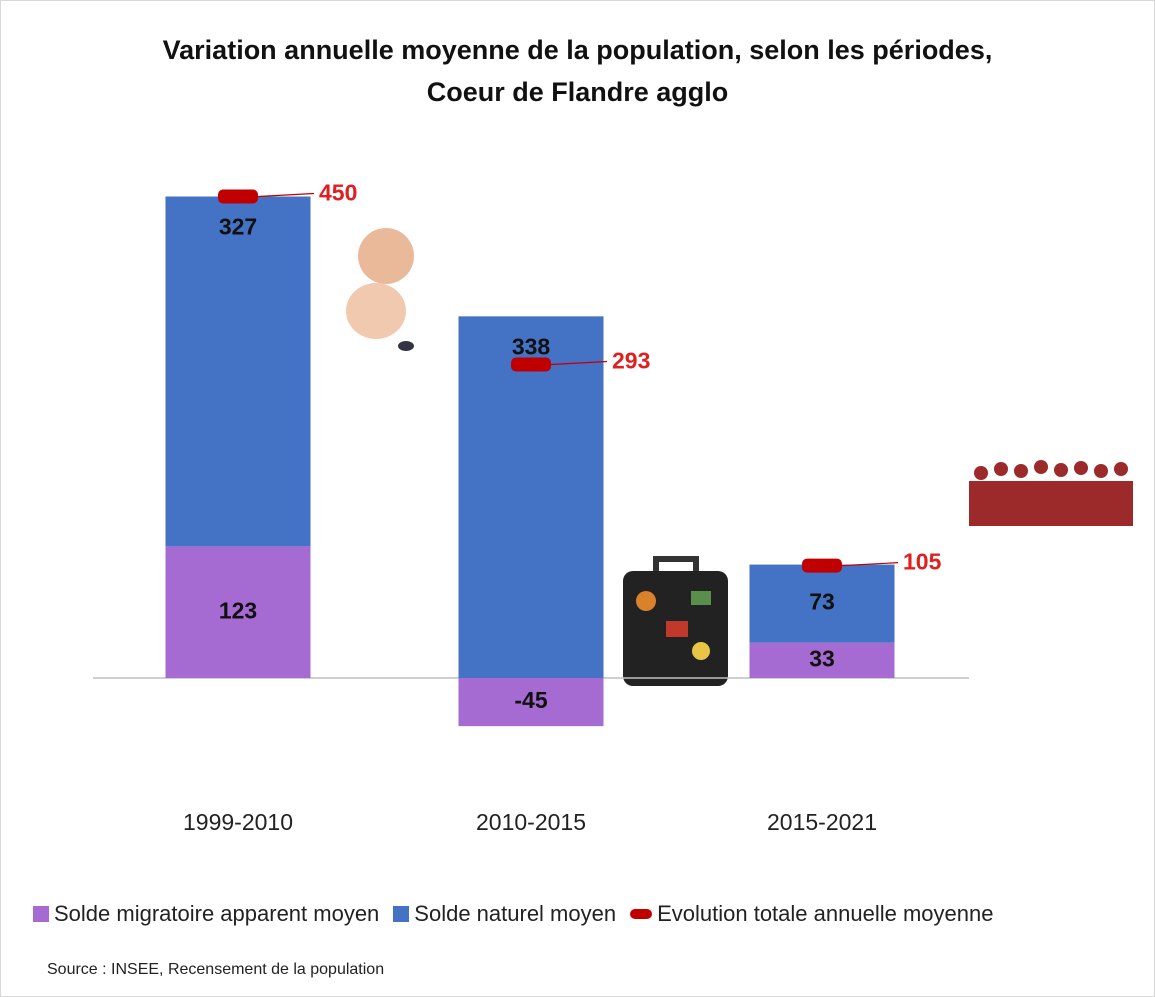 The image size is (1155, 997). Describe the element at coordinates (531, 822) in the screenshot. I see `x-tick-label: 2010-2015` at that location.